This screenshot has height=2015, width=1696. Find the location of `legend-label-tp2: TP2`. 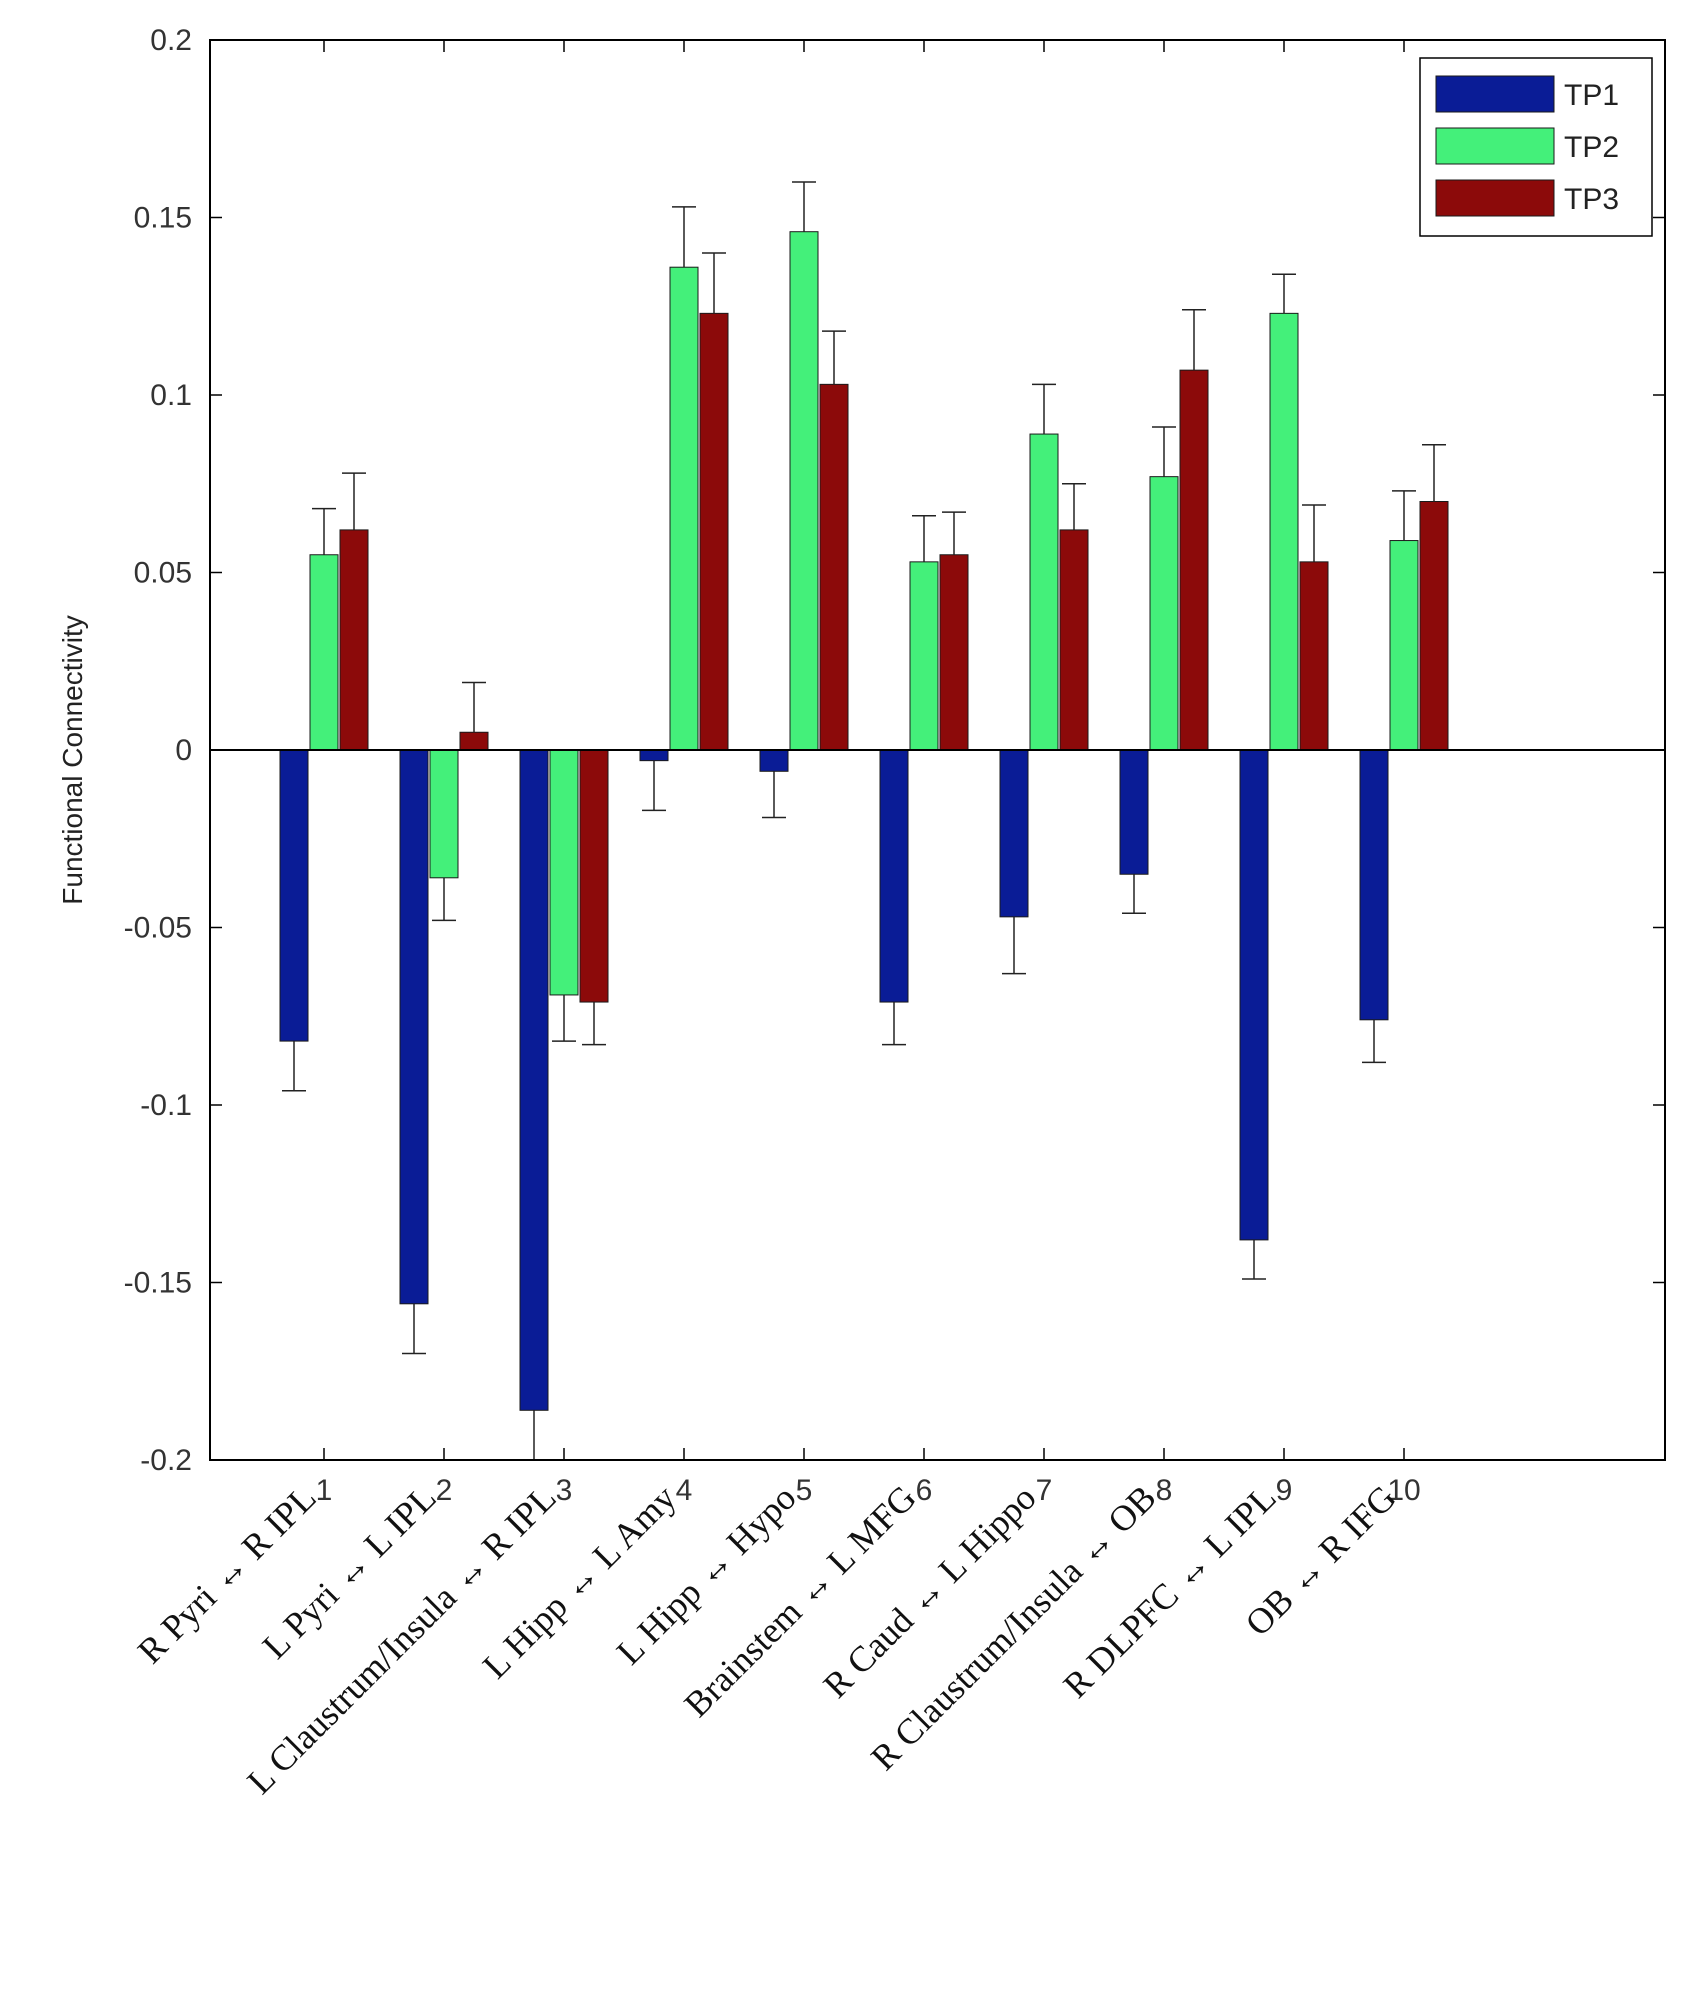

legend-label-tp2: TP2 is located at coordinates (1591, 147).